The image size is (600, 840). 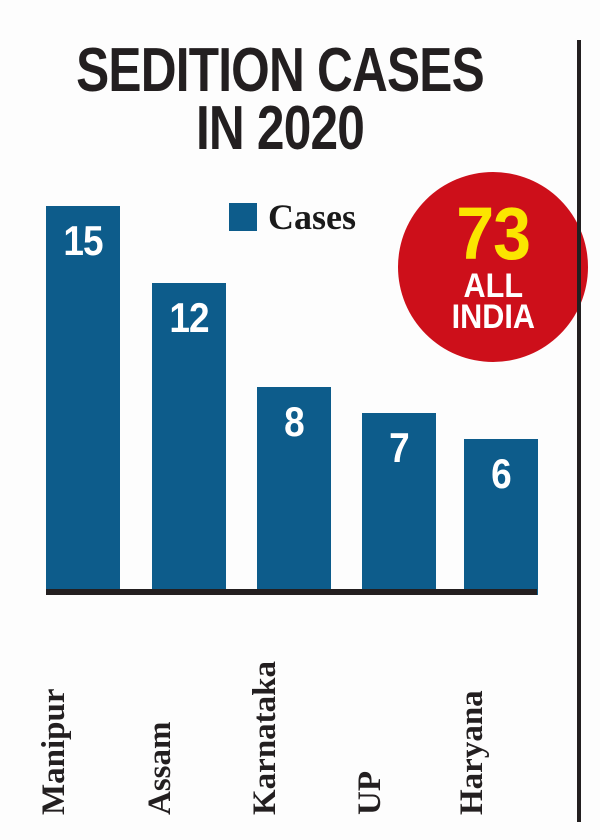 What do you see at coordinates (501, 517) in the screenshot?
I see `bar-haryana: 6` at bounding box center [501, 517].